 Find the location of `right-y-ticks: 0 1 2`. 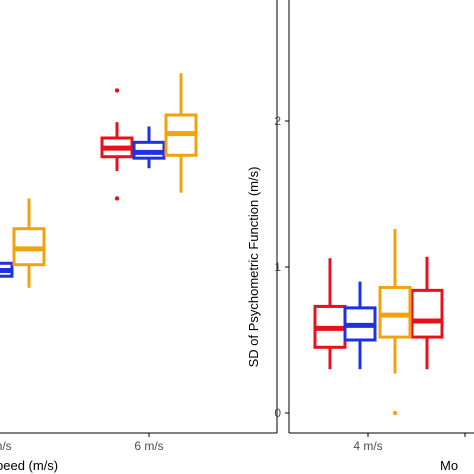

right-y-ticks: 0 1 2 is located at coordinates (281, 267).